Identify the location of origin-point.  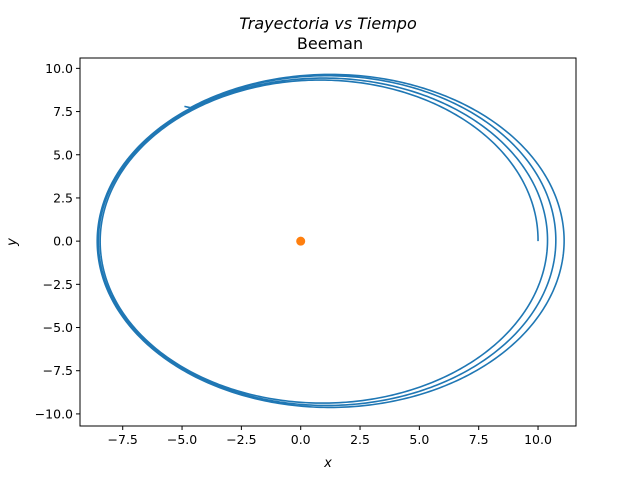
(301, 241).